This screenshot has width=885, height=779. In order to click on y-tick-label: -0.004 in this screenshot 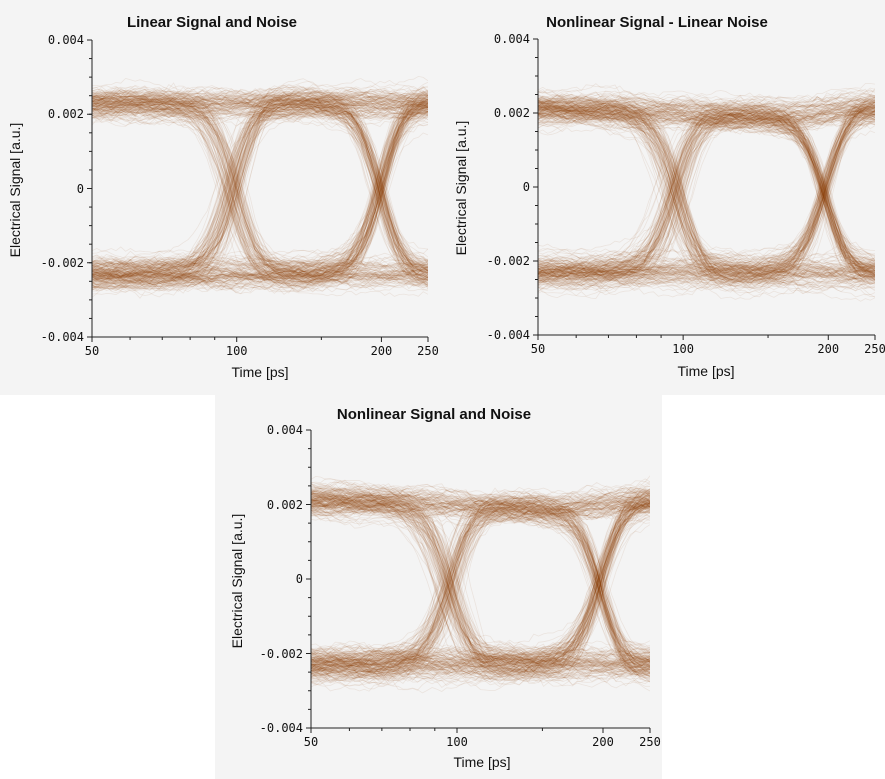, I will do `click(508, 335)`.